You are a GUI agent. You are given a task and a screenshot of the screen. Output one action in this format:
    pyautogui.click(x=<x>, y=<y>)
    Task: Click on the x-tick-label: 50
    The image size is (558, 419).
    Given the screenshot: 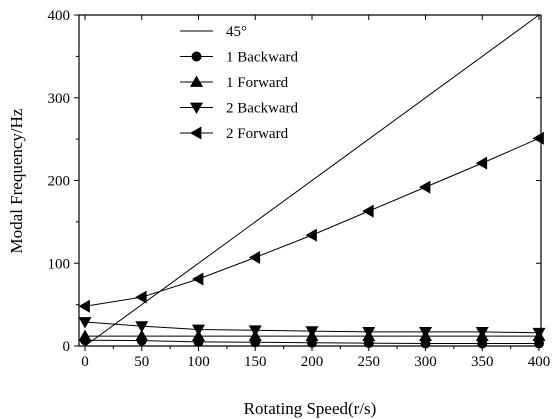 What is the action you would take?
    pyautogui.click(x=141, y=362)
    